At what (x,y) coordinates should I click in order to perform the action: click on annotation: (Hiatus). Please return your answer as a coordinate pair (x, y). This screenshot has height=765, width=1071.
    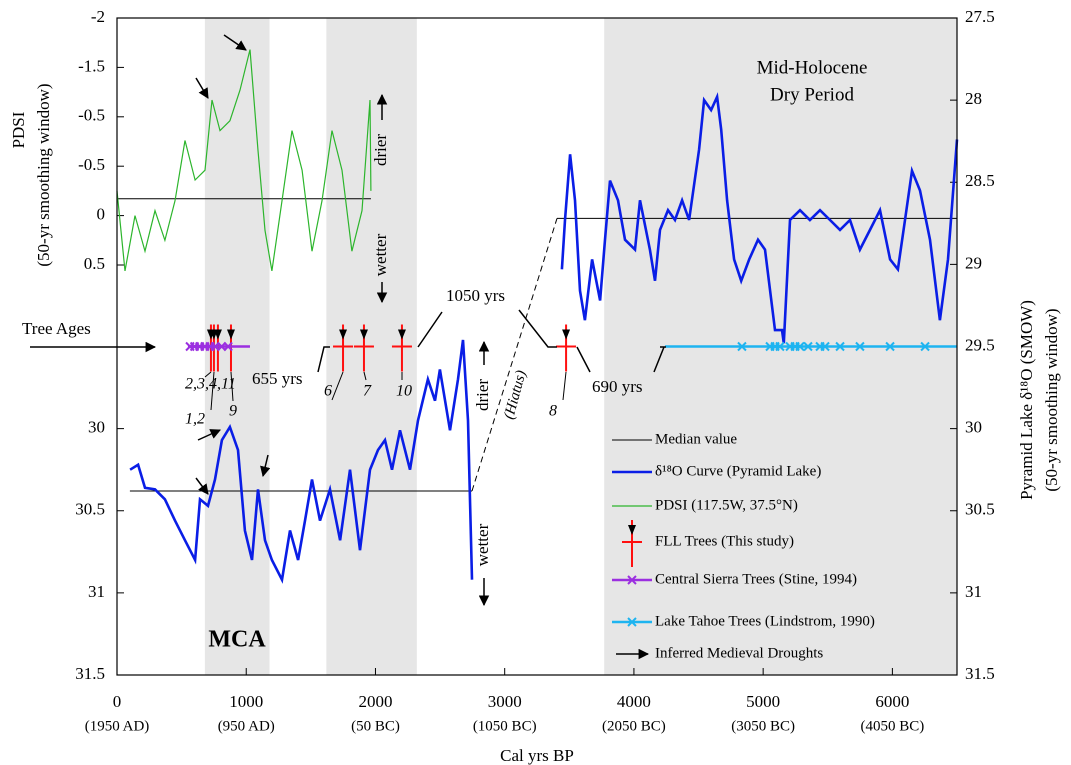
    Looking at the image, I should click on (515, 395).